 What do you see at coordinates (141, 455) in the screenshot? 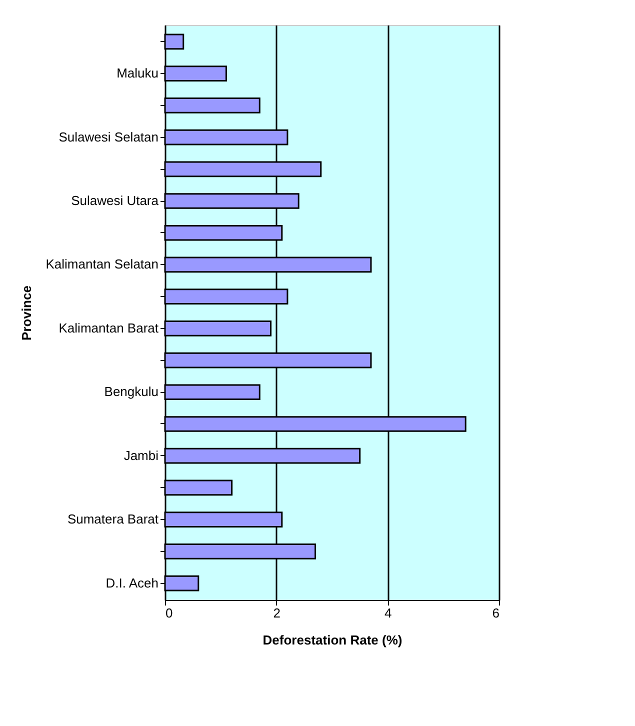
I see `y-tick-label: Jambi` at bounding box center [141, 455].